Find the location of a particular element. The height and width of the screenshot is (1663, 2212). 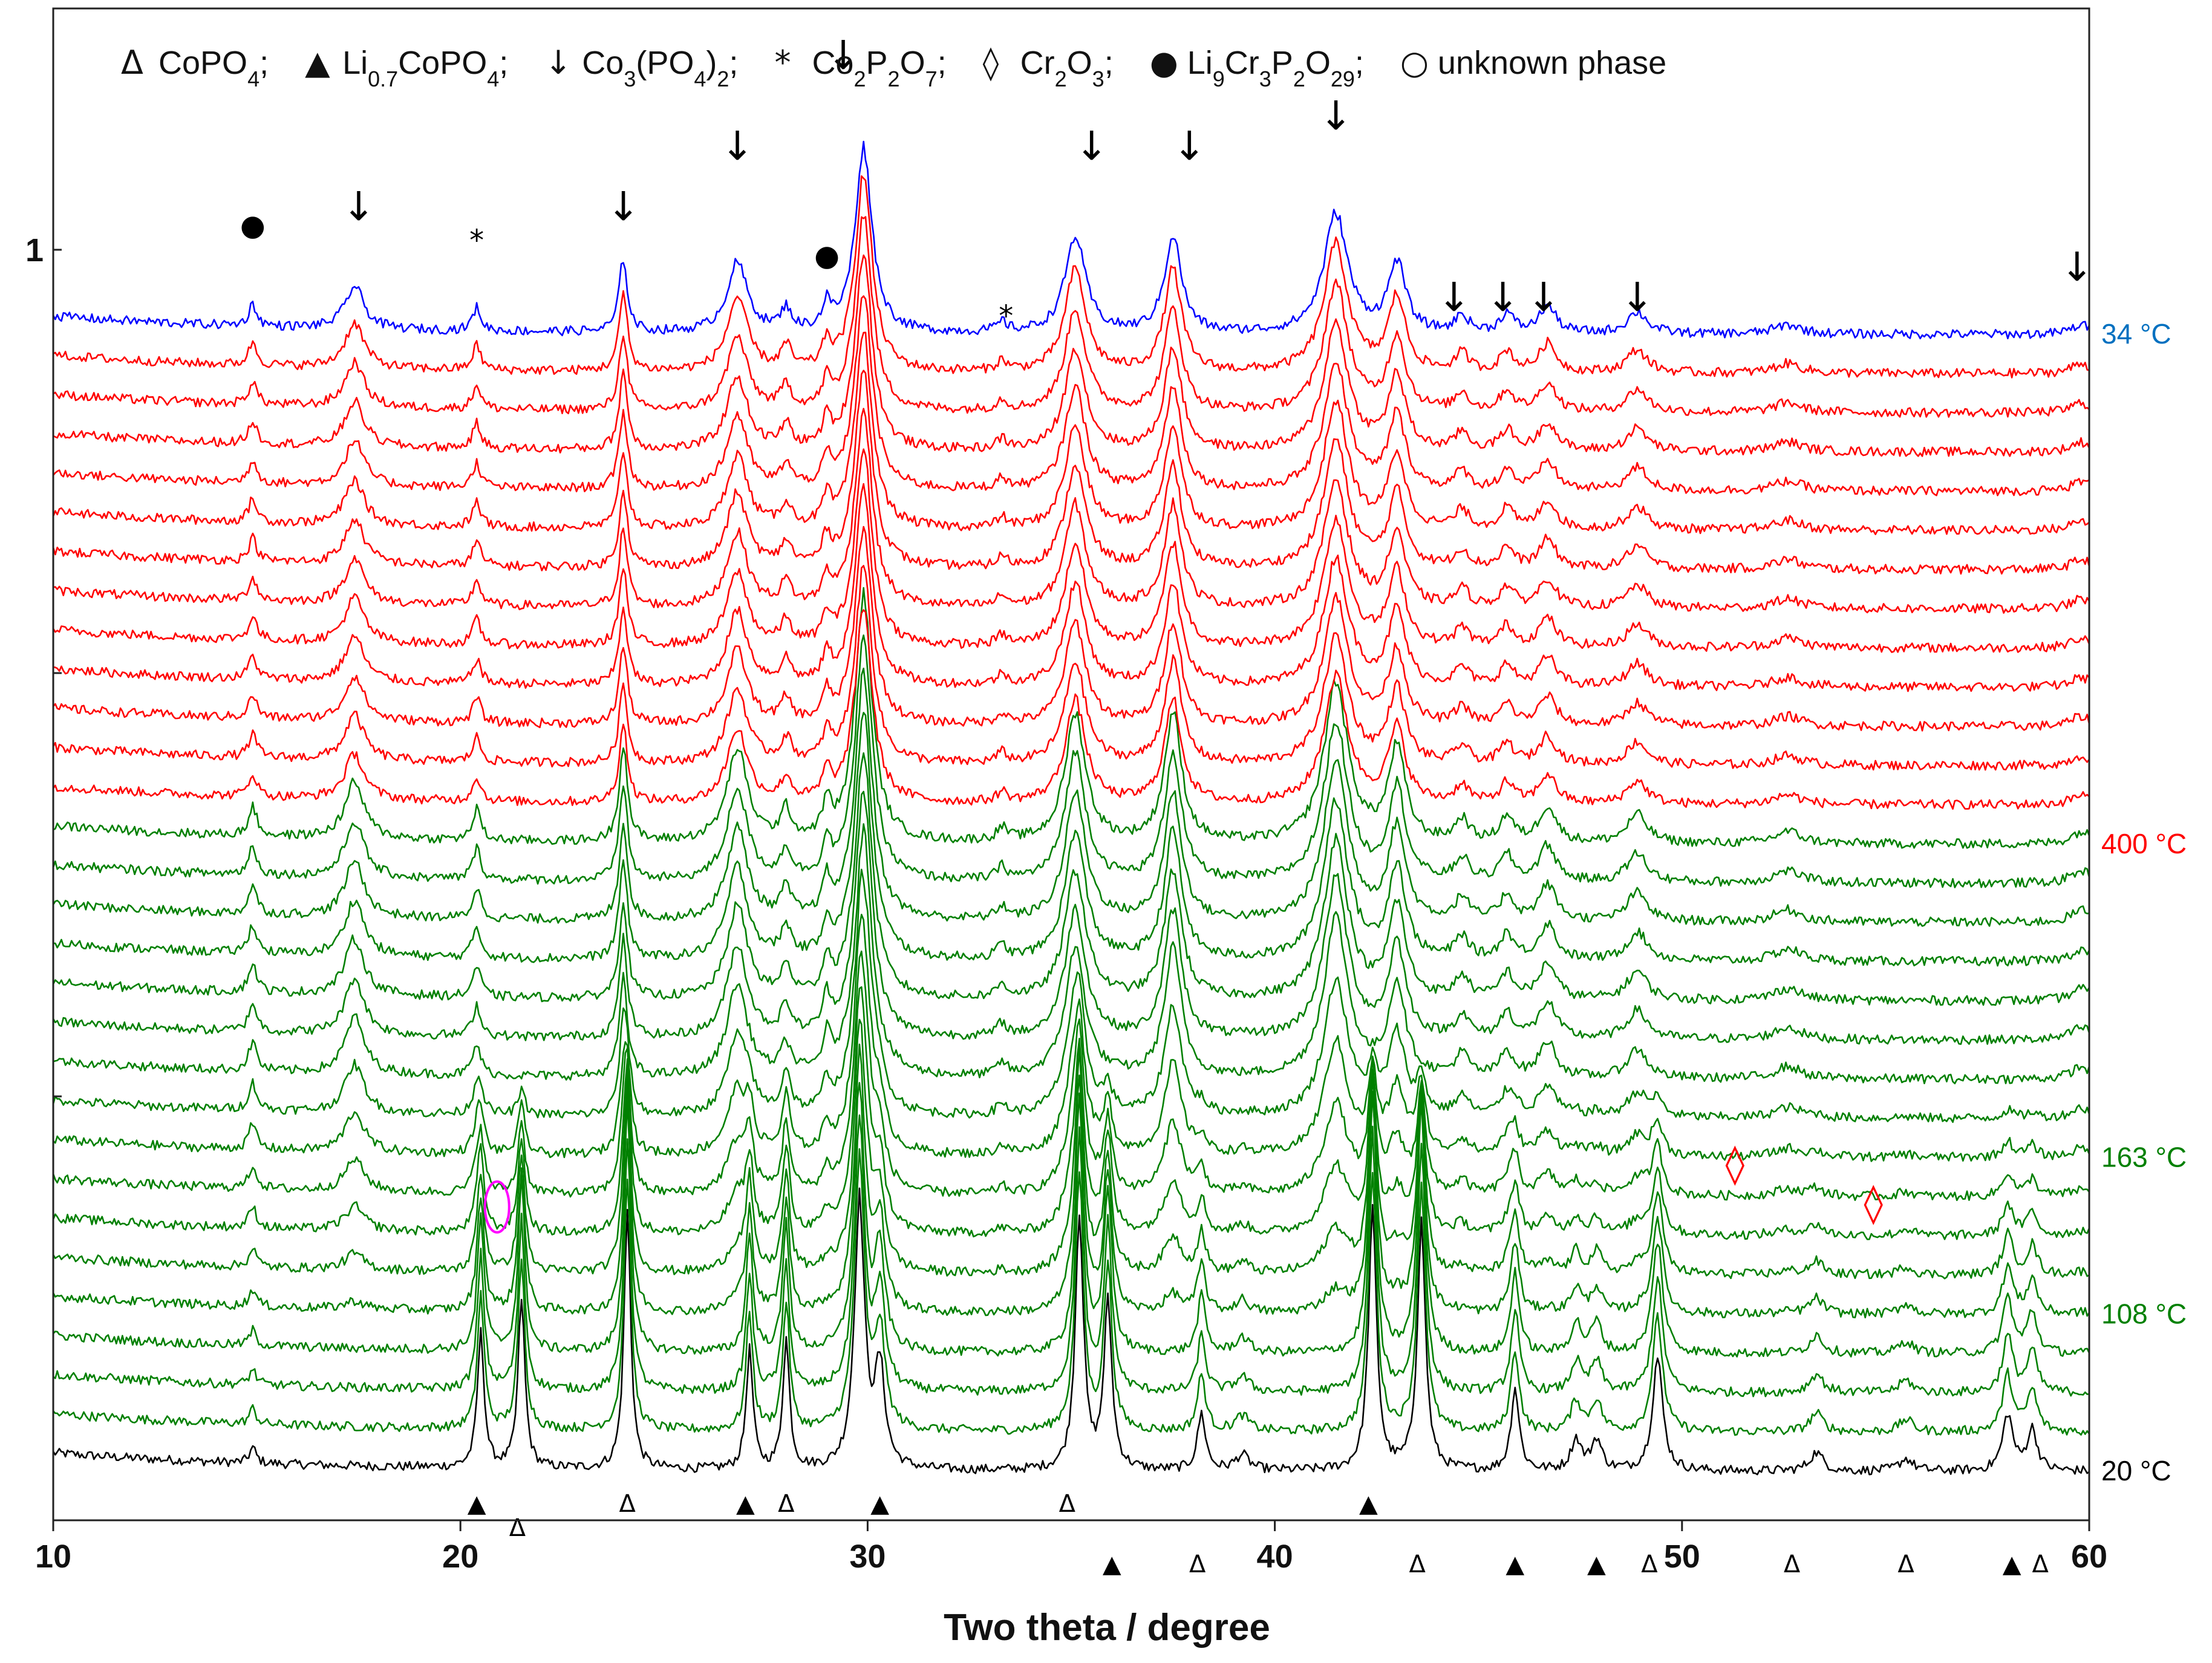

temperature-label: 400 °C is located at coordinates (2144, 843).